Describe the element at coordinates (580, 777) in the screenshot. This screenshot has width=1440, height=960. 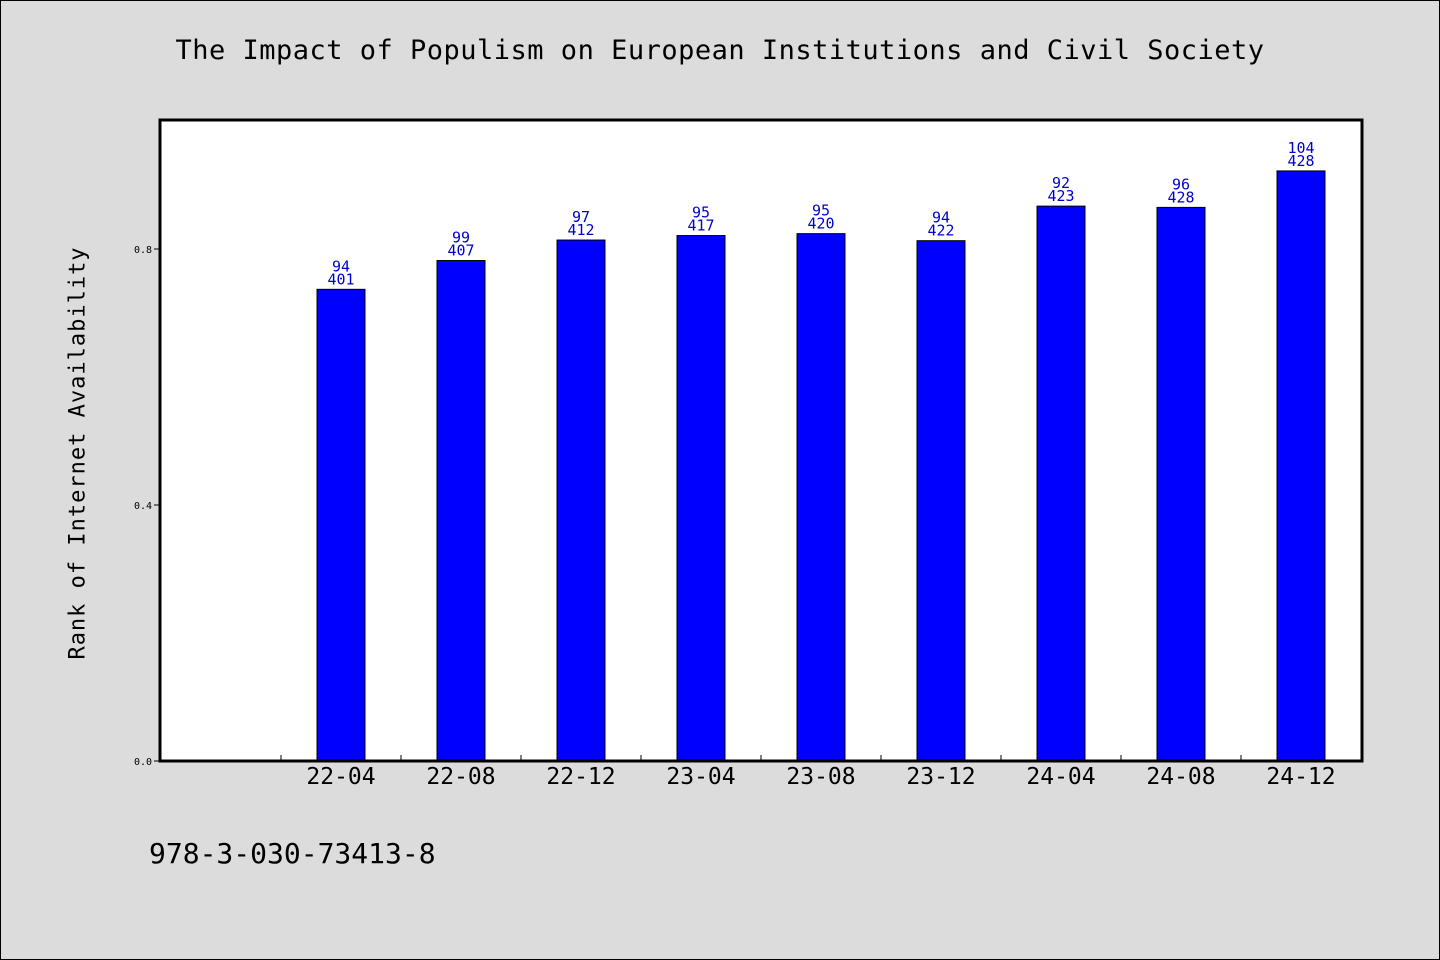
I see `x-tick-label: 22-12` at that location.